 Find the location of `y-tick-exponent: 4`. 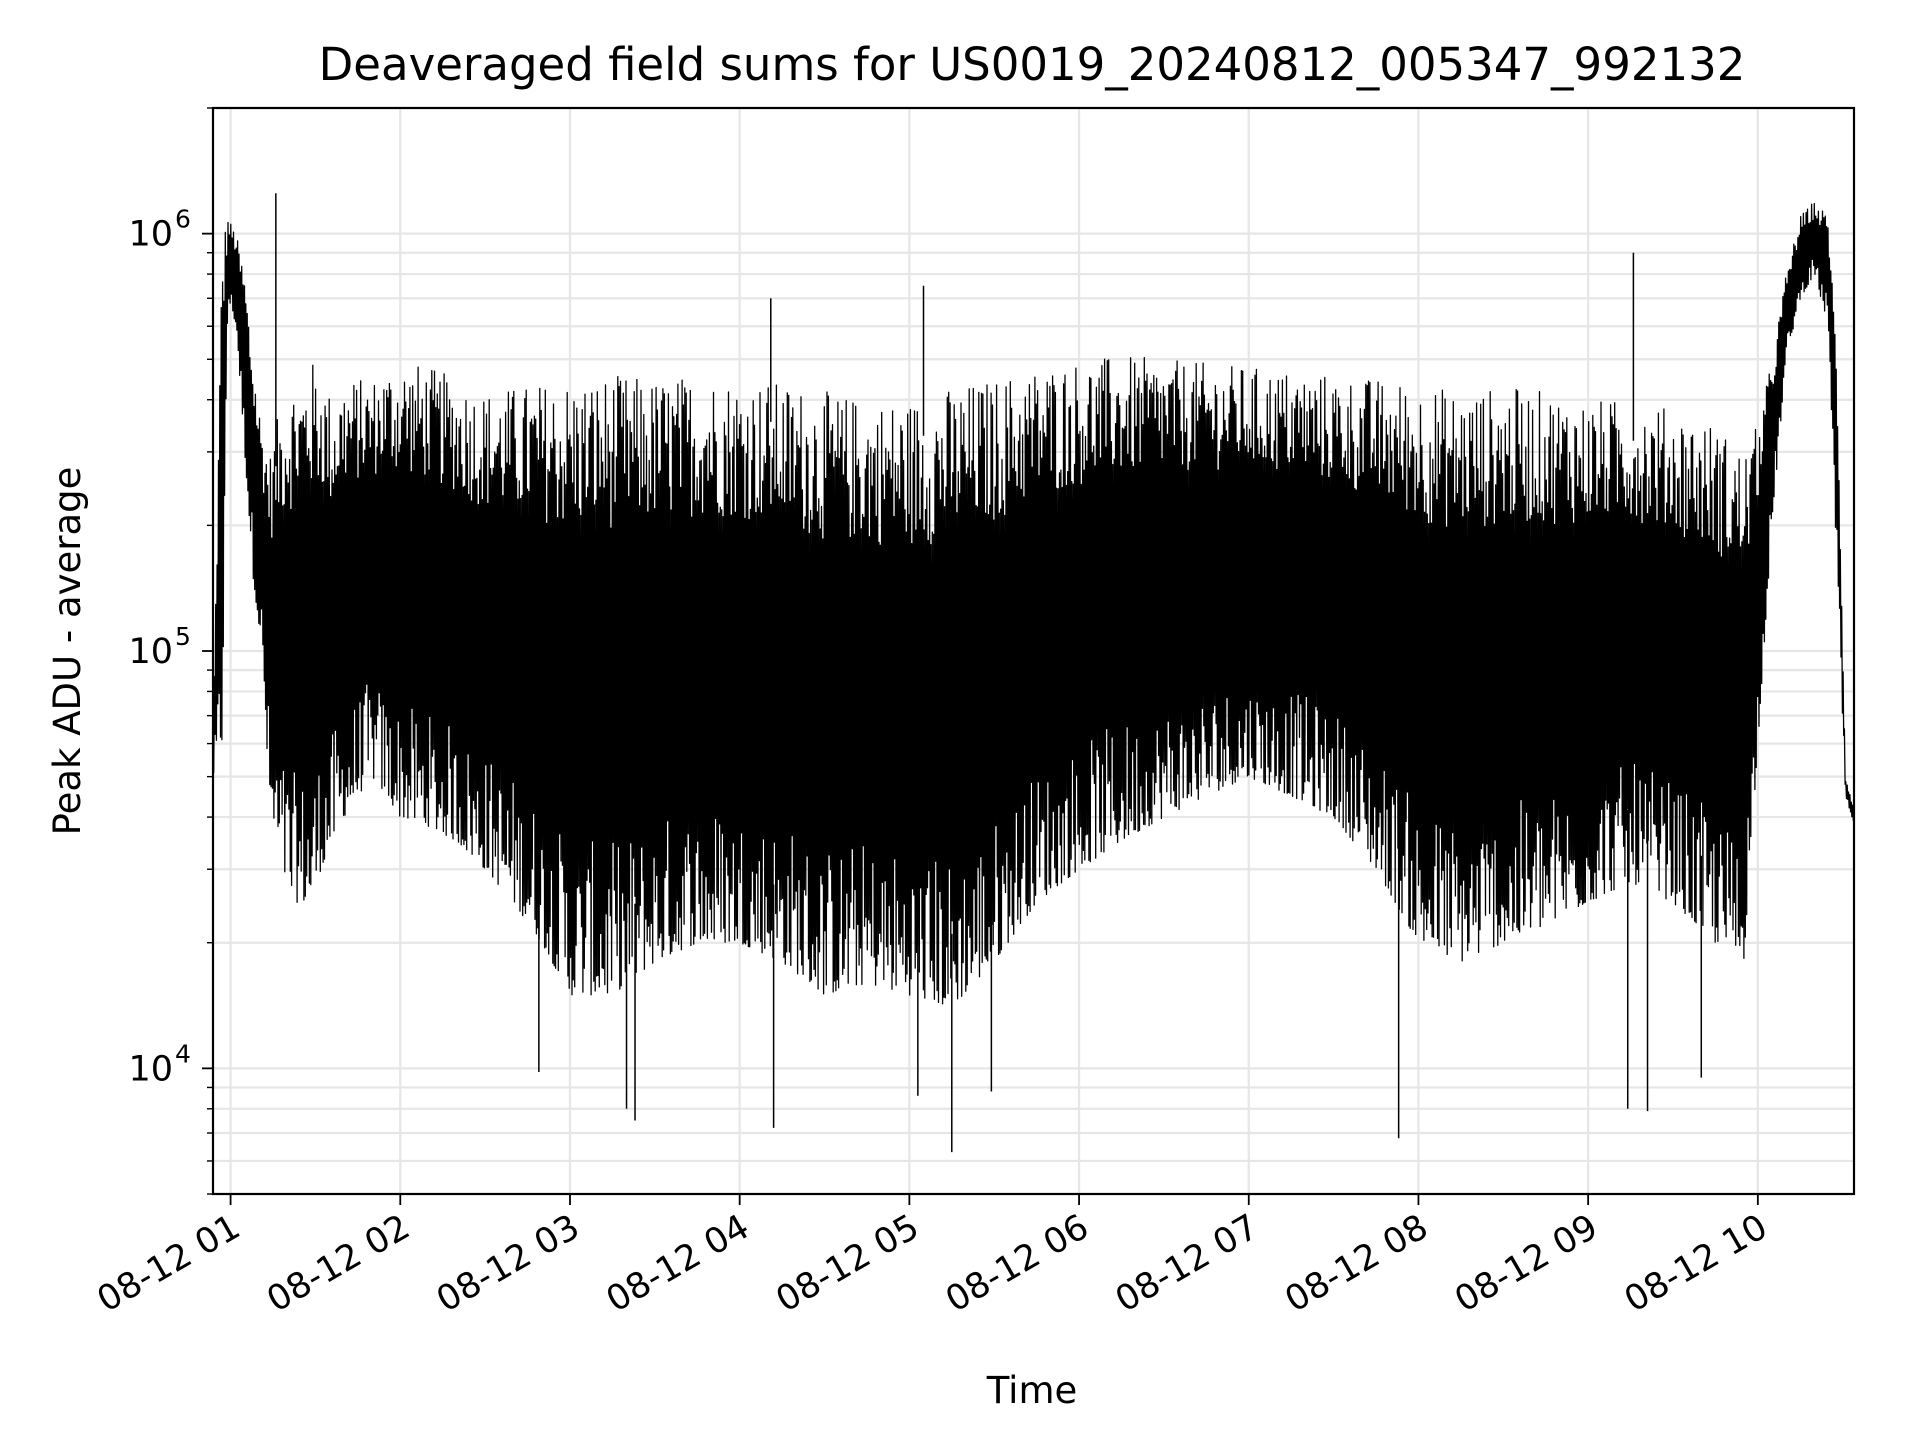

y-tick-exponent: 4 is located at coordinates (183, 1053).